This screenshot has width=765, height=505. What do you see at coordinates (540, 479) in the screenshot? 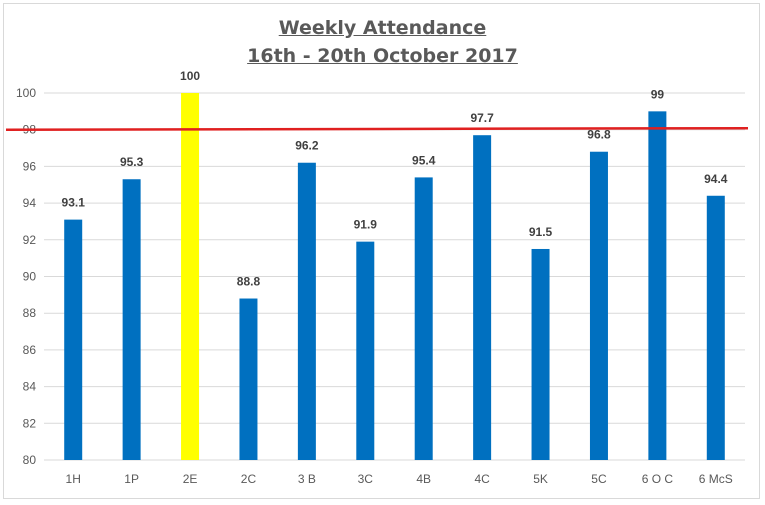
I see `x-tick-label: 5K` at bounding box center [540, 479].